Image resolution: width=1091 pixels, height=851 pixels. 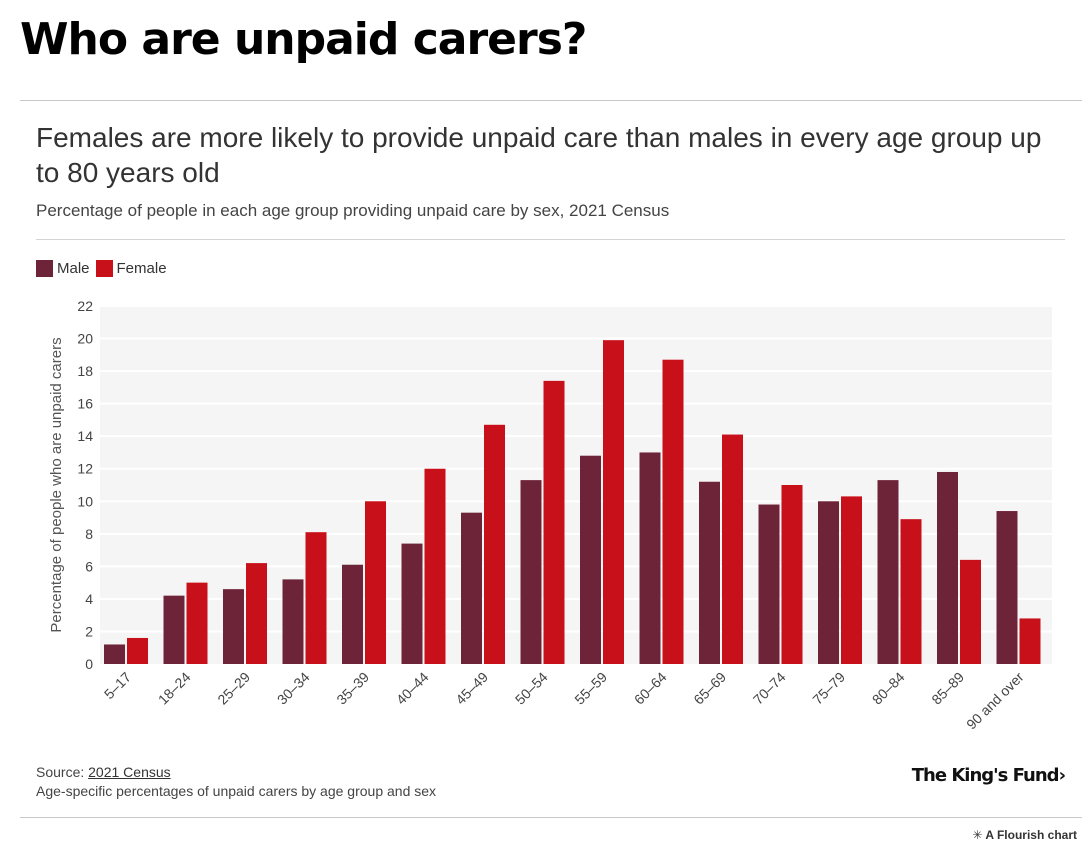 What do you see at coordinates (947, 688) in the screenshot?
I see `x-tick-label: 85–89` at bounding box center [947, 688].